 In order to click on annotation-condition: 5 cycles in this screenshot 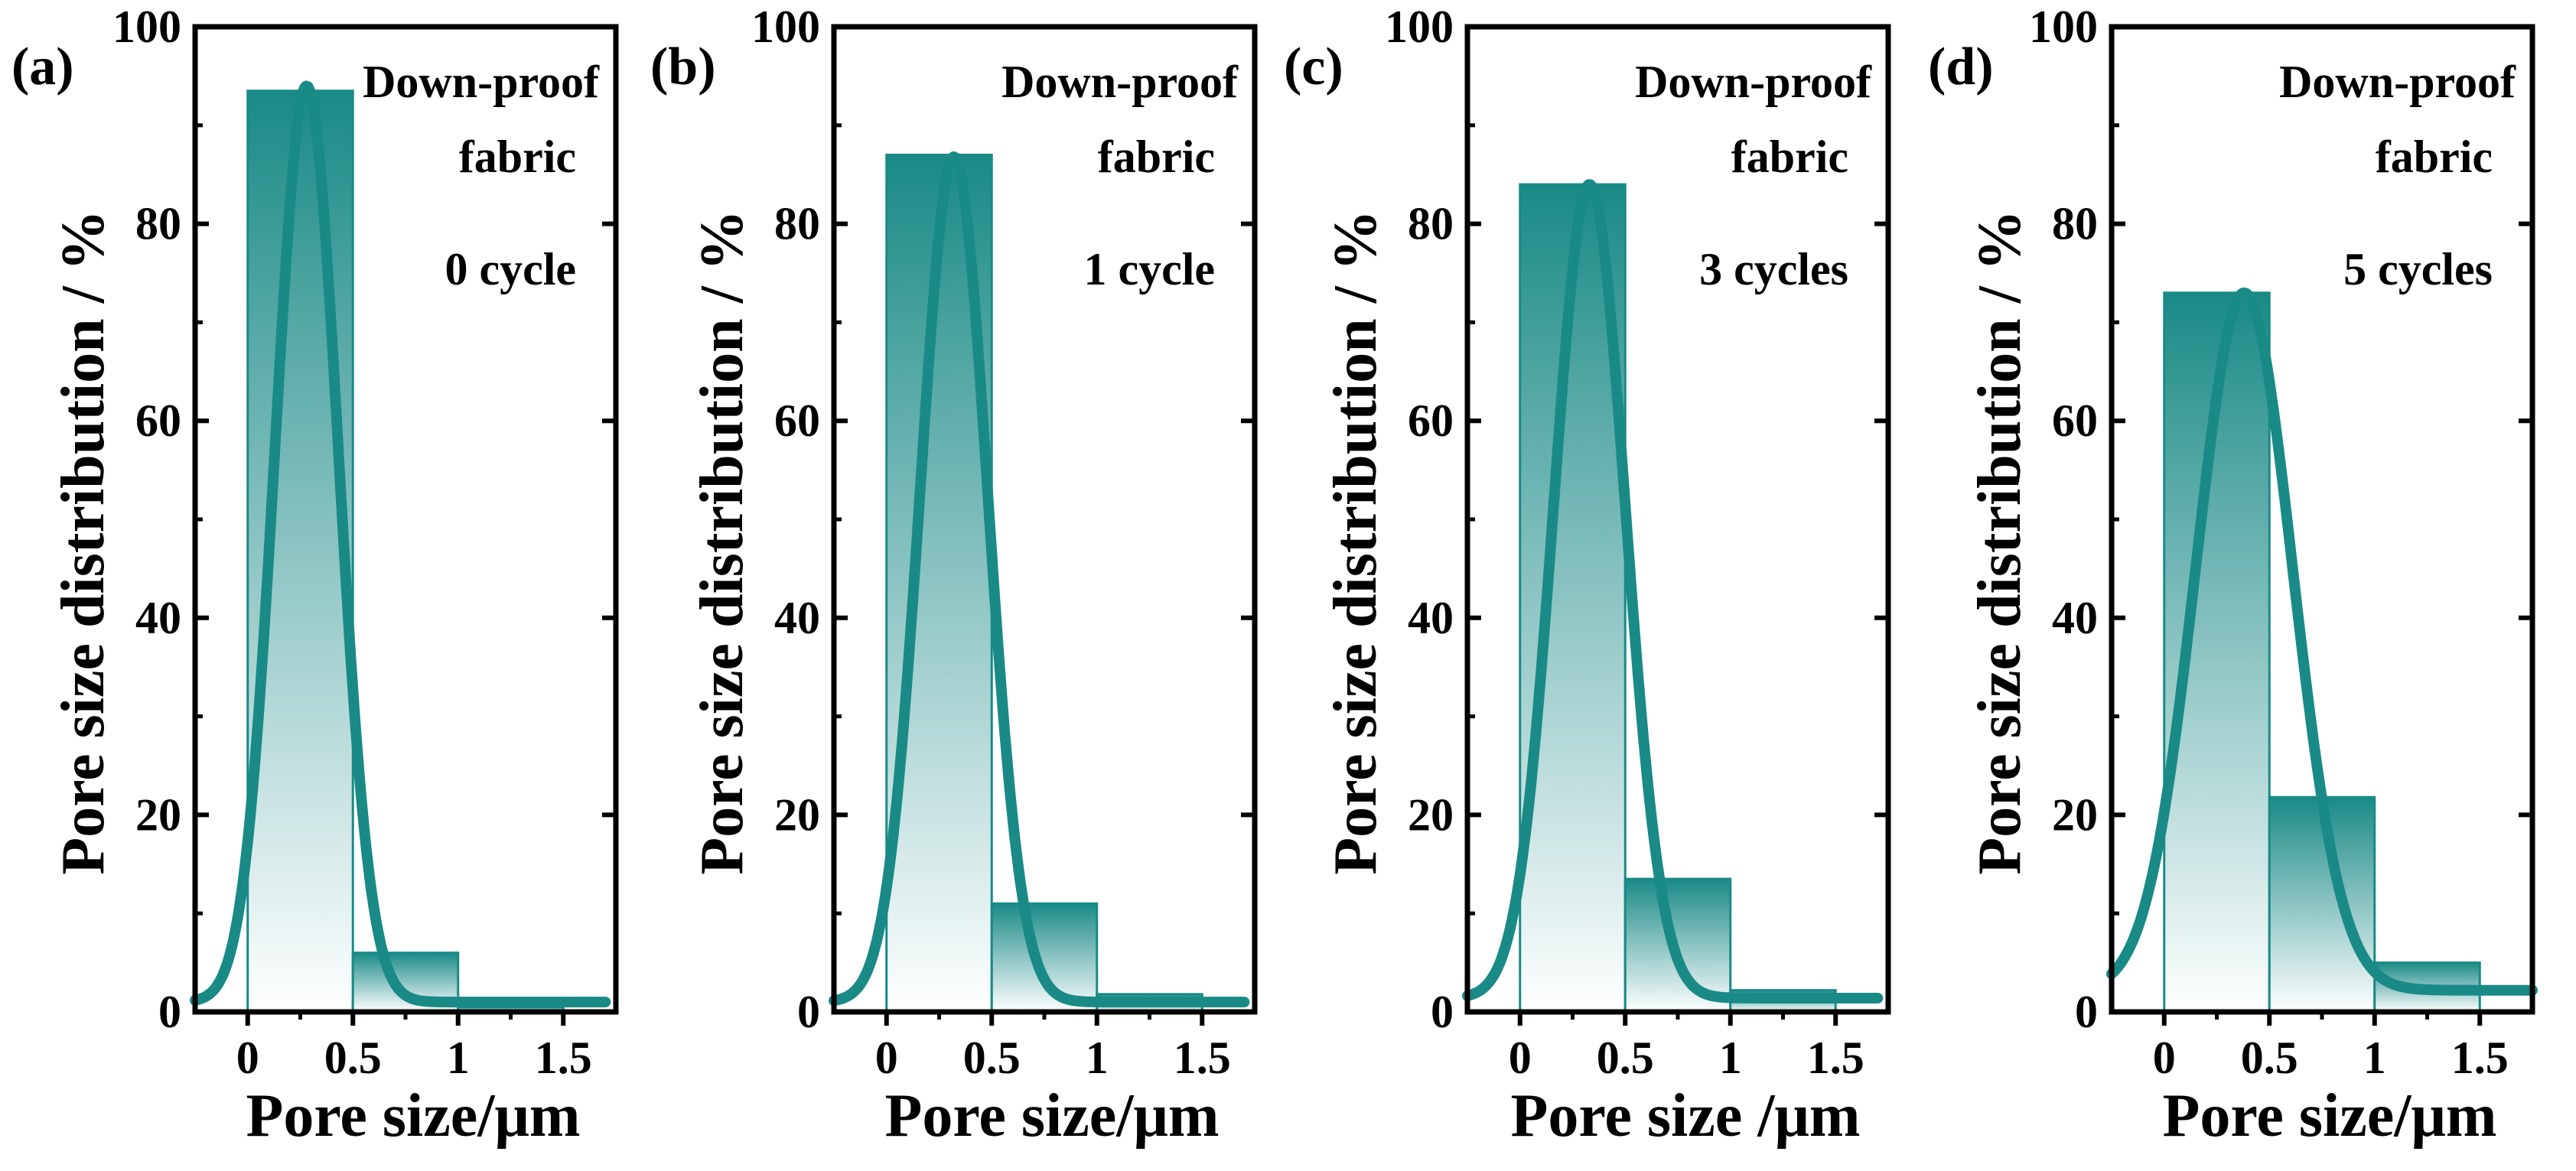, I will do `click(2418, 269)`.